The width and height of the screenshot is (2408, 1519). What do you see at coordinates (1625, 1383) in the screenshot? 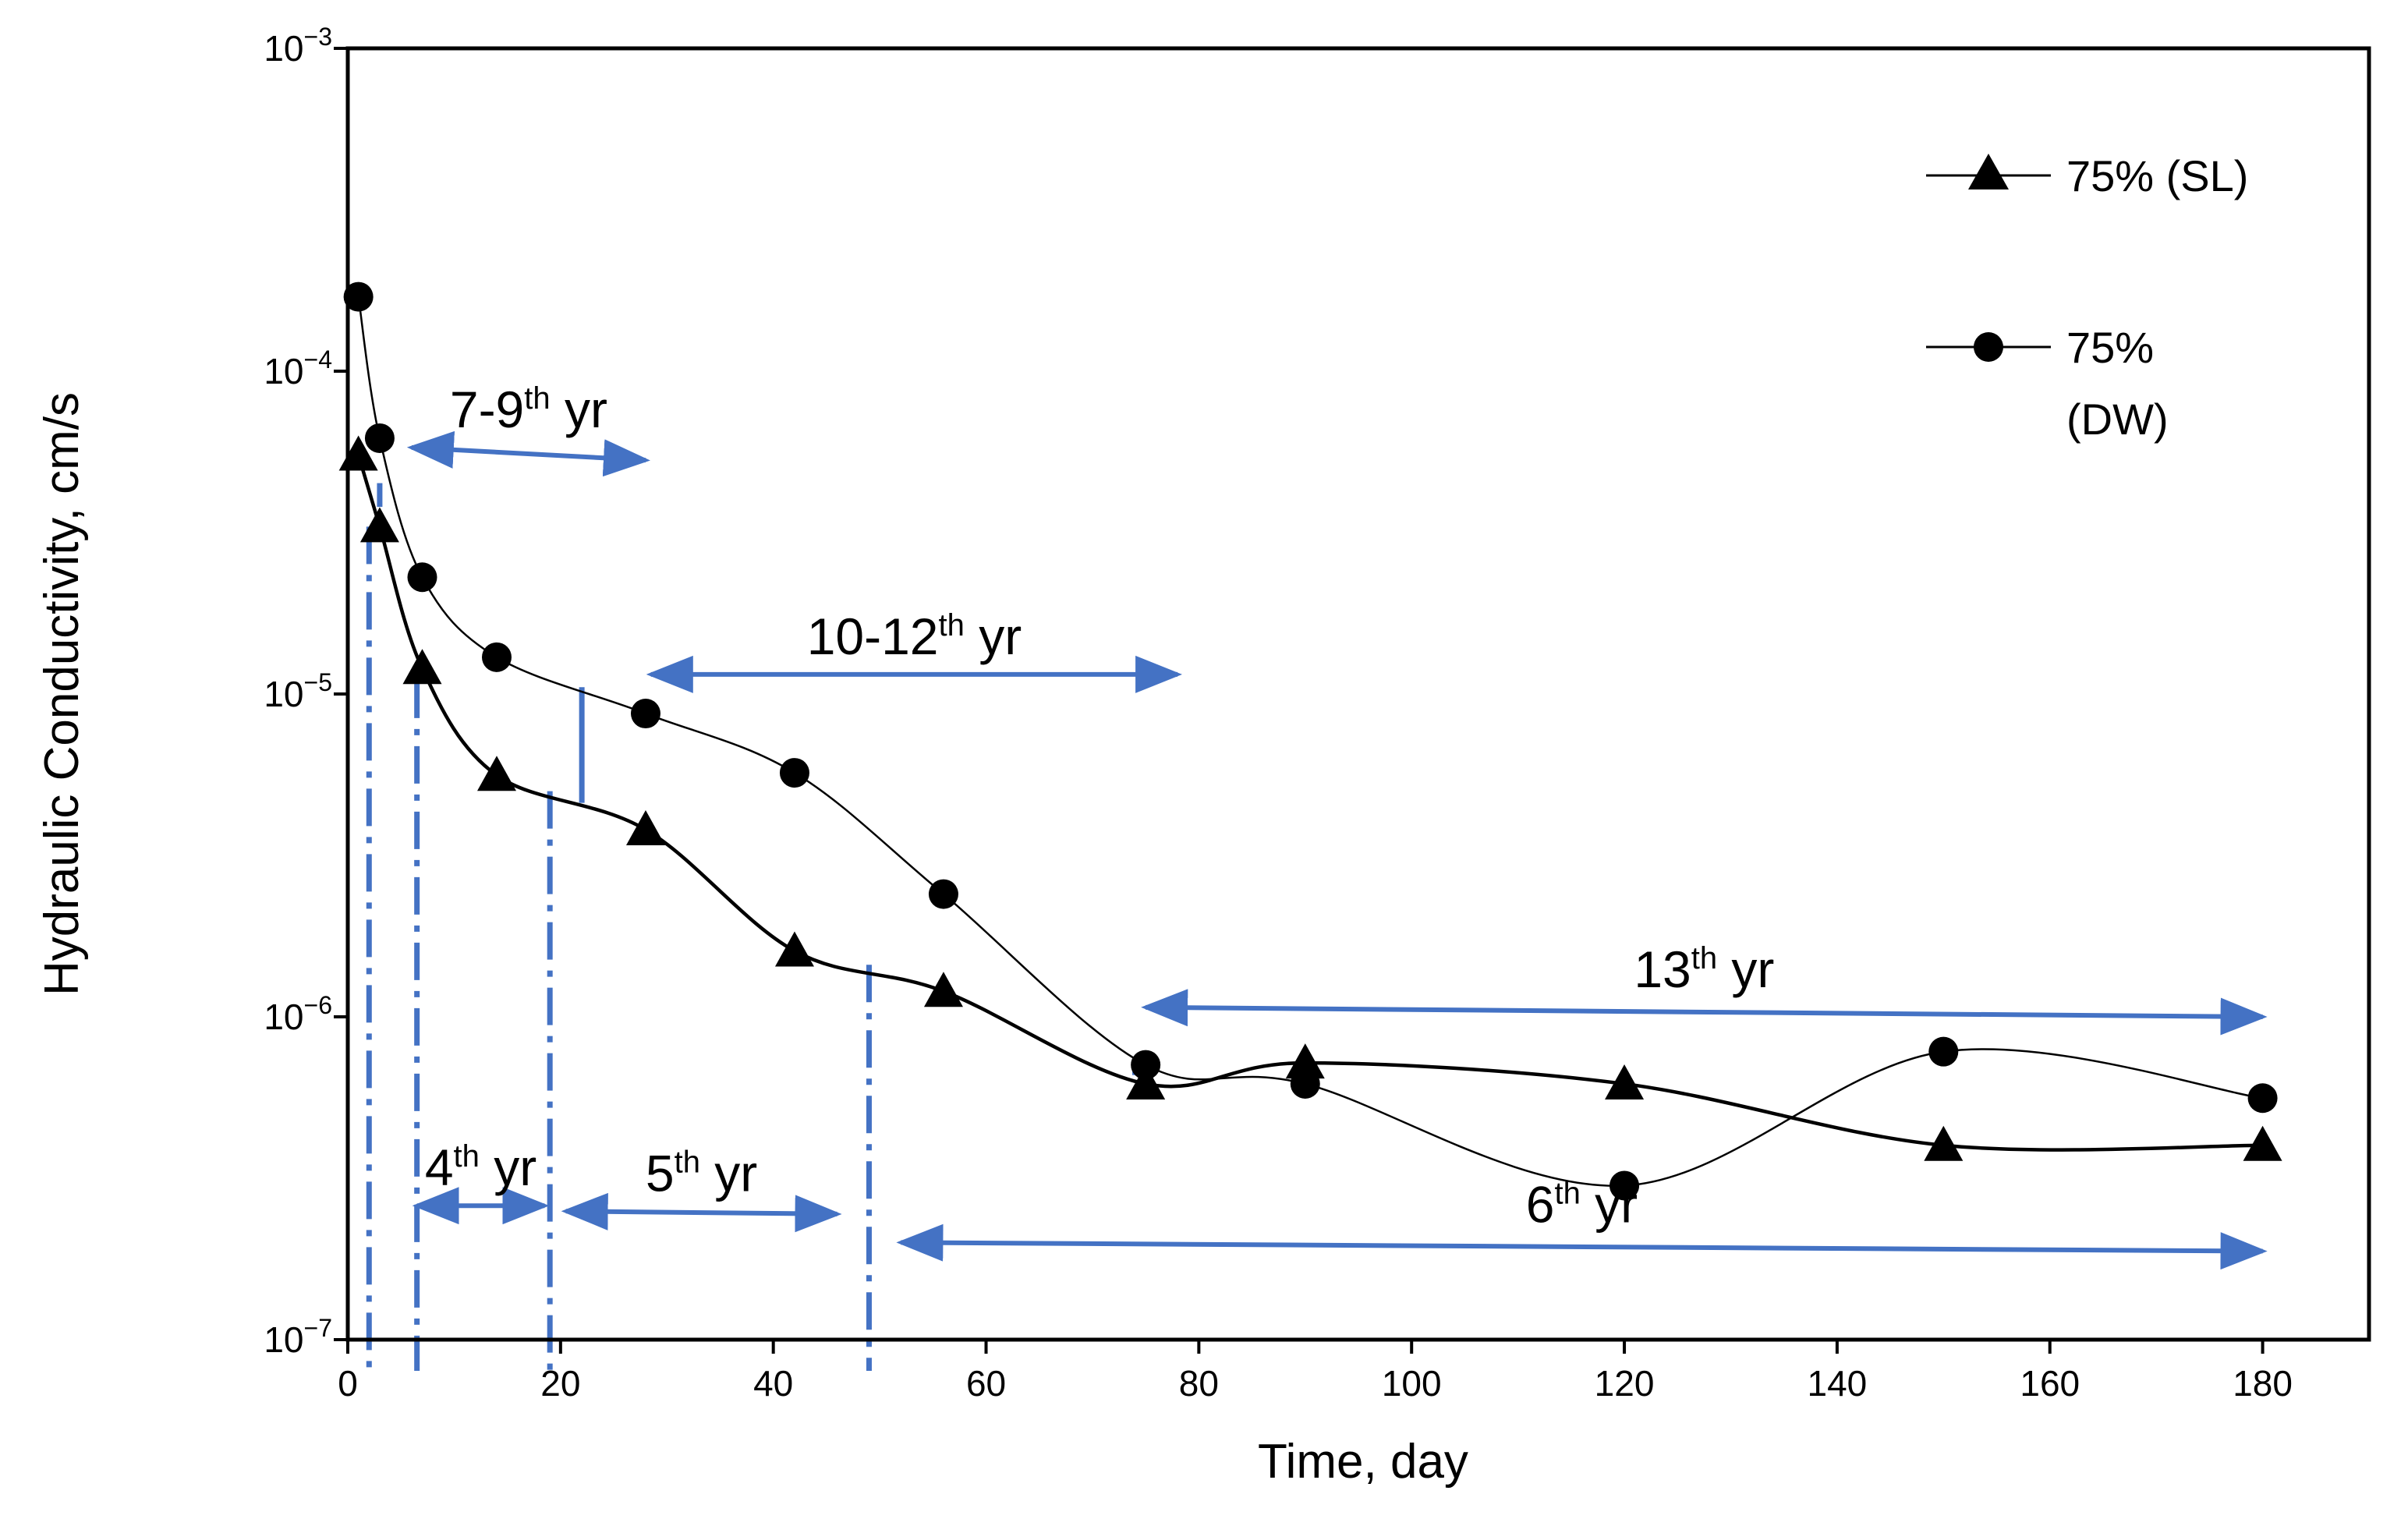
I see `x-tick-label: 120` at bounding box center [1625, 1383].